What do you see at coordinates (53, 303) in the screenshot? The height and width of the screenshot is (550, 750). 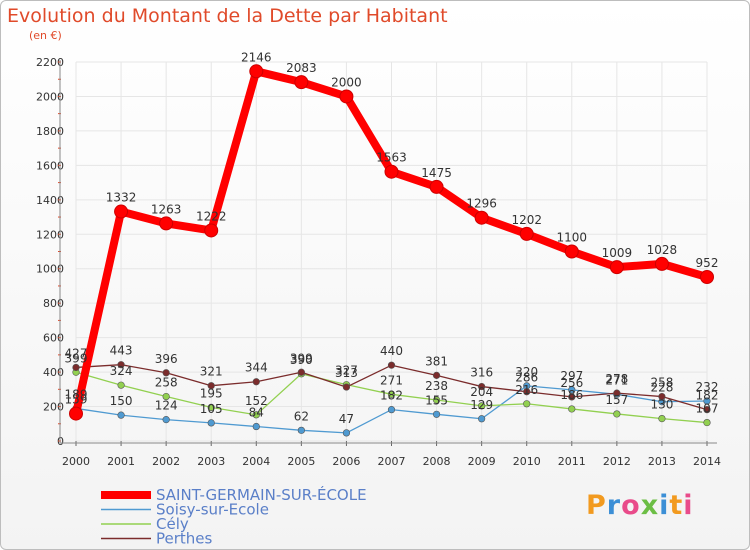 I see `y-tick-label: 800` at bounding box center [53, 303].